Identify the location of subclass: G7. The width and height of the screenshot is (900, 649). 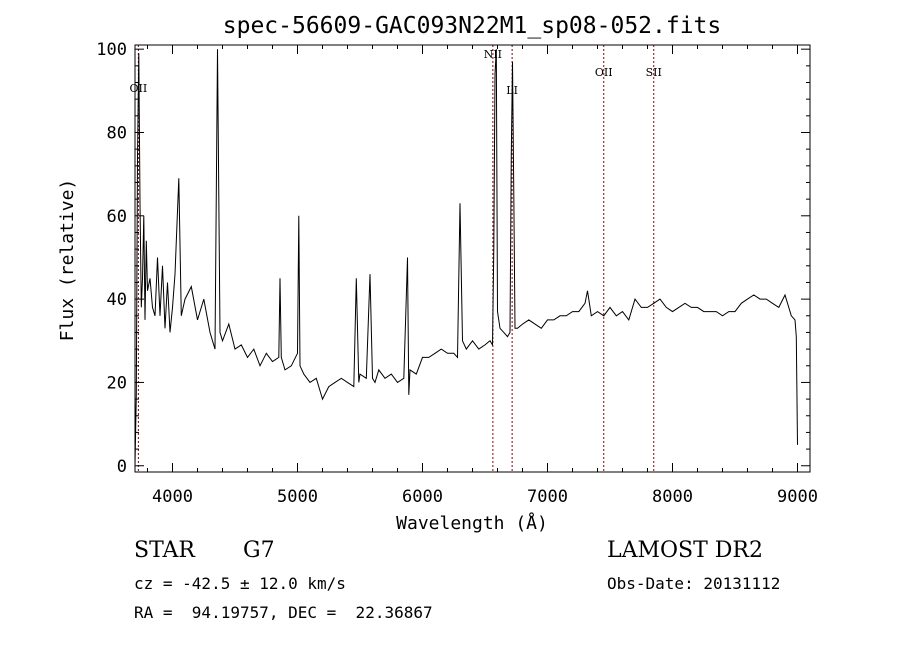
(259, 550).